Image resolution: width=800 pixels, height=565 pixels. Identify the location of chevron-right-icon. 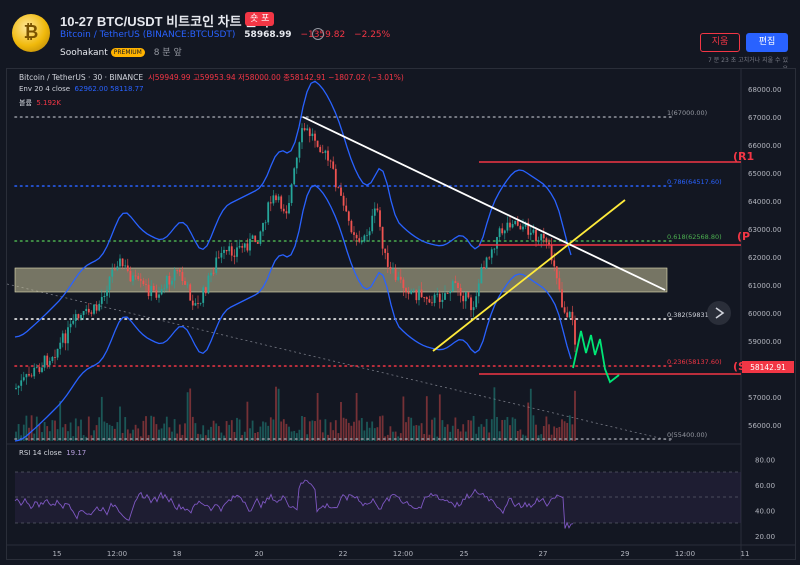
(720, 313).